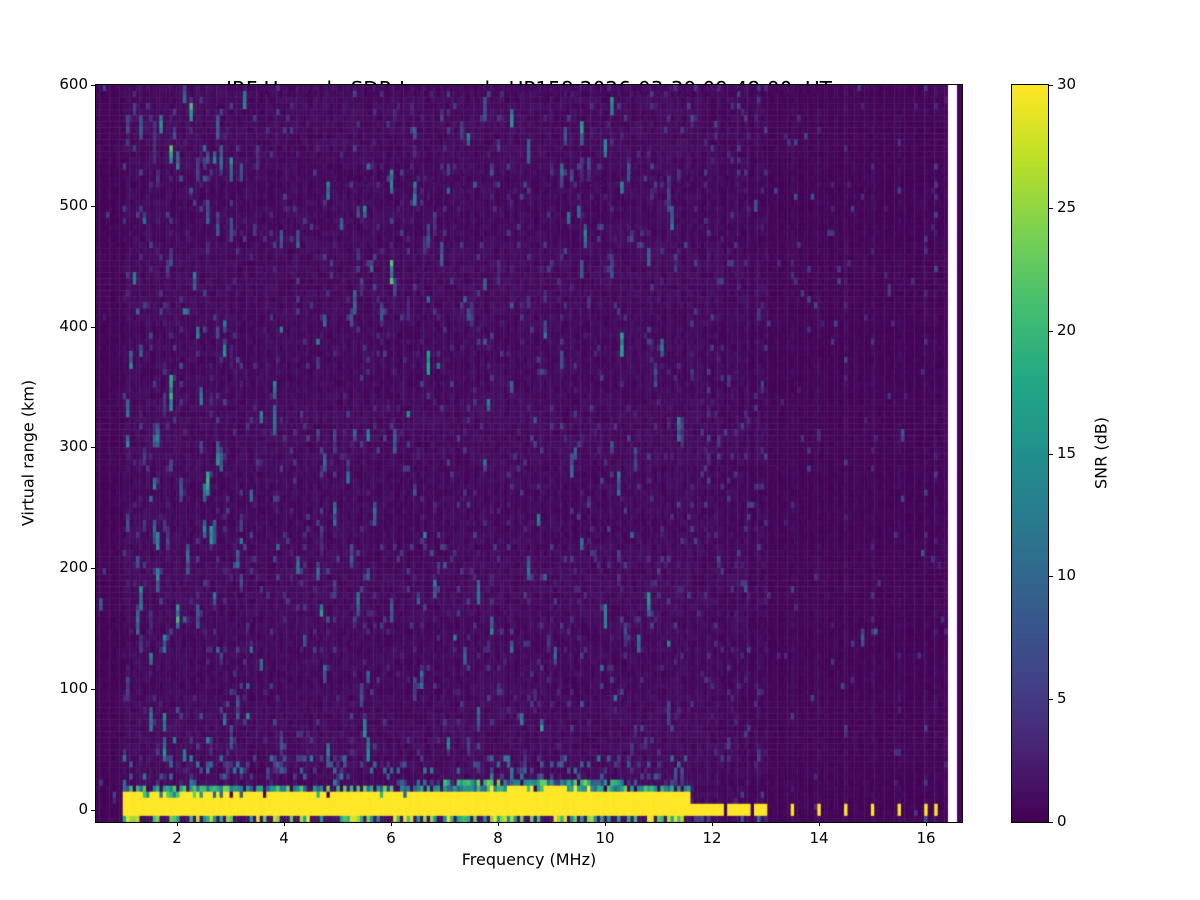  Describe the element at coordinates (73, 688) in the screenshot. I see `y-tick-label: 100` at that location.